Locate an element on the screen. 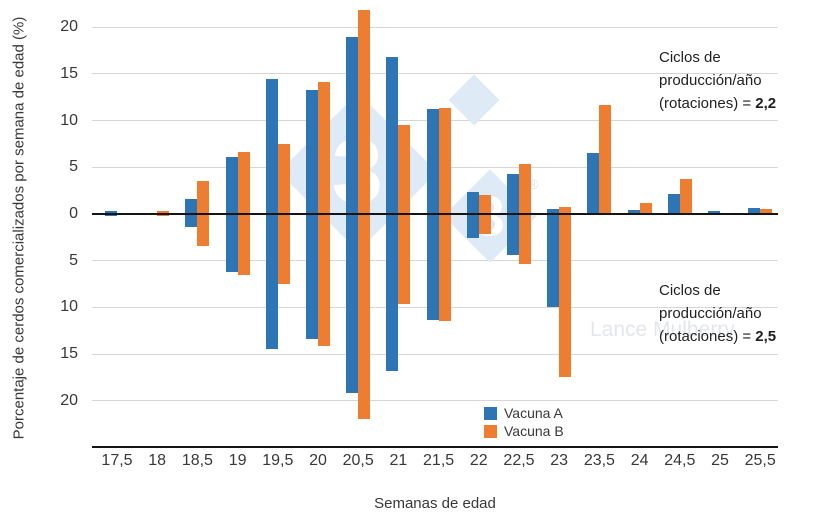 This screenshot has height=532, width=820. x-tick-label: 24 is located at coordinates (639, 460).